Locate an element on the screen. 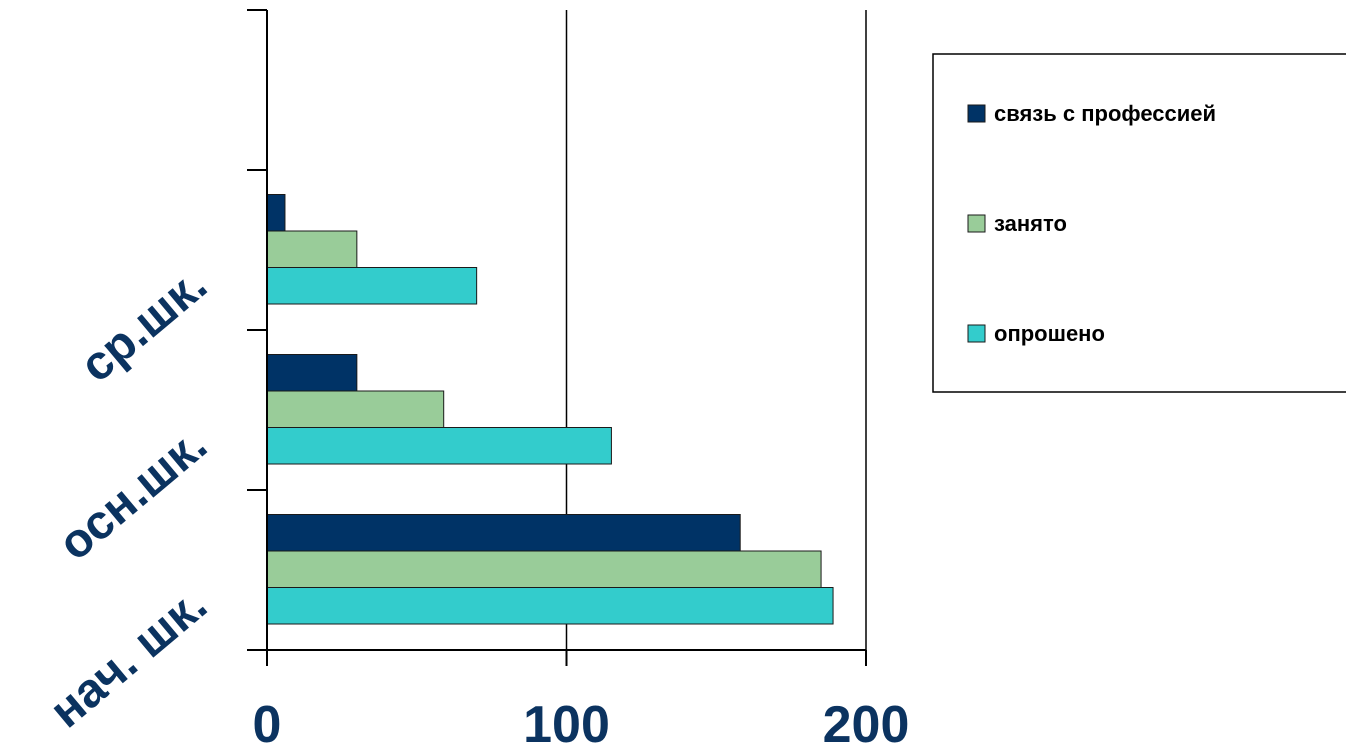 The height and width of the screenshot is (756, 1346). legend-label: занято is located at coordinates (1030, 223).